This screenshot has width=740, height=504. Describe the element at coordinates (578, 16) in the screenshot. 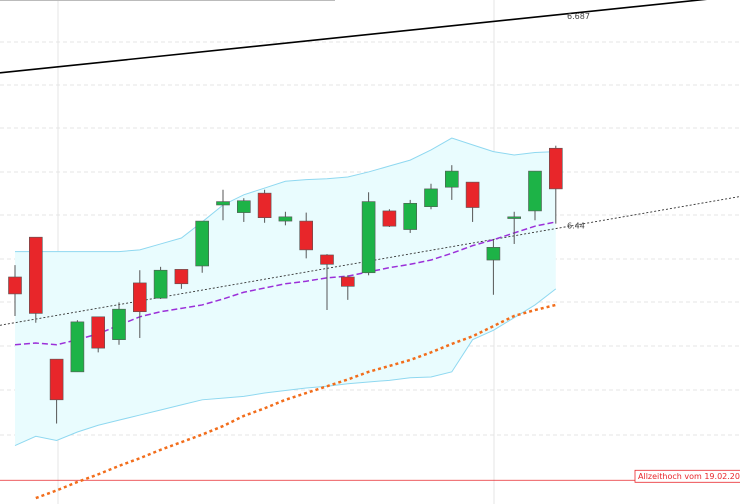

I see `trendline-label: 6.687` at that location.